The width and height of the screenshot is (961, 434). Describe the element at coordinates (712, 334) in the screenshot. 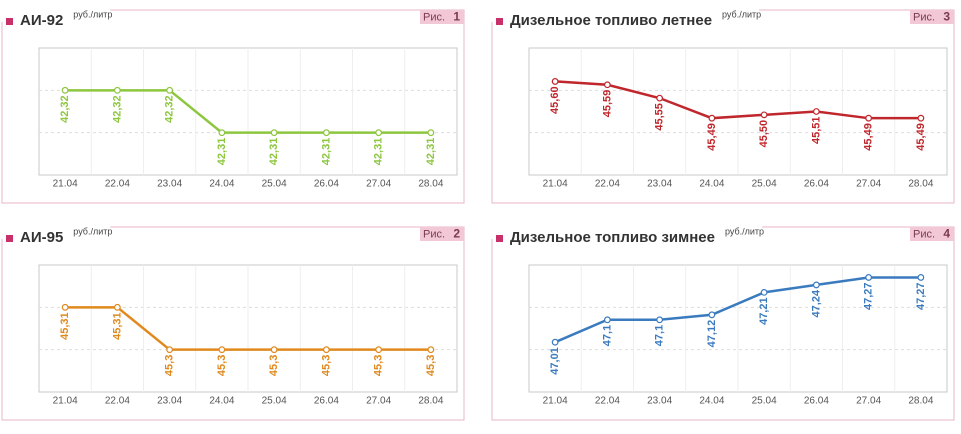

I see `value-label: 47,12` at that location.